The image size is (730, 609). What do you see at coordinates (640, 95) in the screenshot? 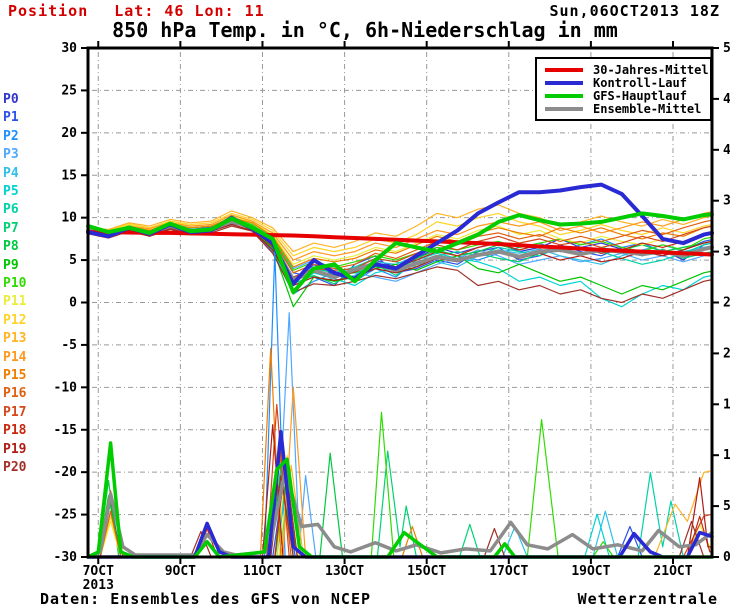
I see `legend-item-label: GFS-Hauptlauf` at bounding box center [640, 95].